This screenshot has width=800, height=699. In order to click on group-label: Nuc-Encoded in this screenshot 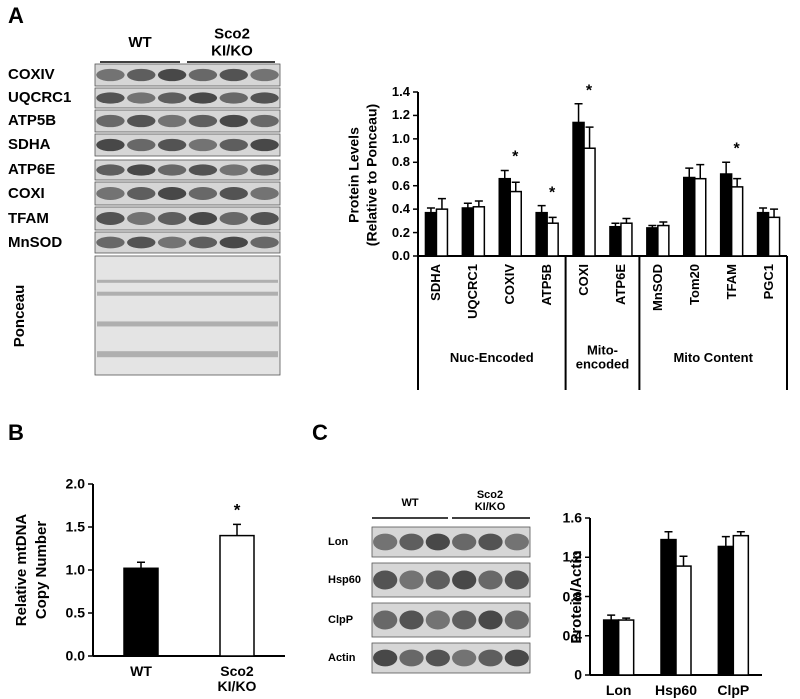, I will do `click(491, 357)`.